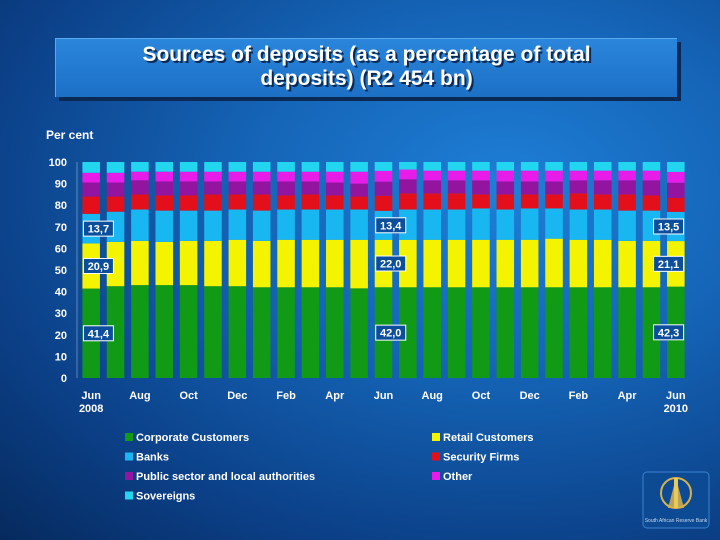  I want to click on legend-label-corporate: Corporate Customers, so click(192, 438).